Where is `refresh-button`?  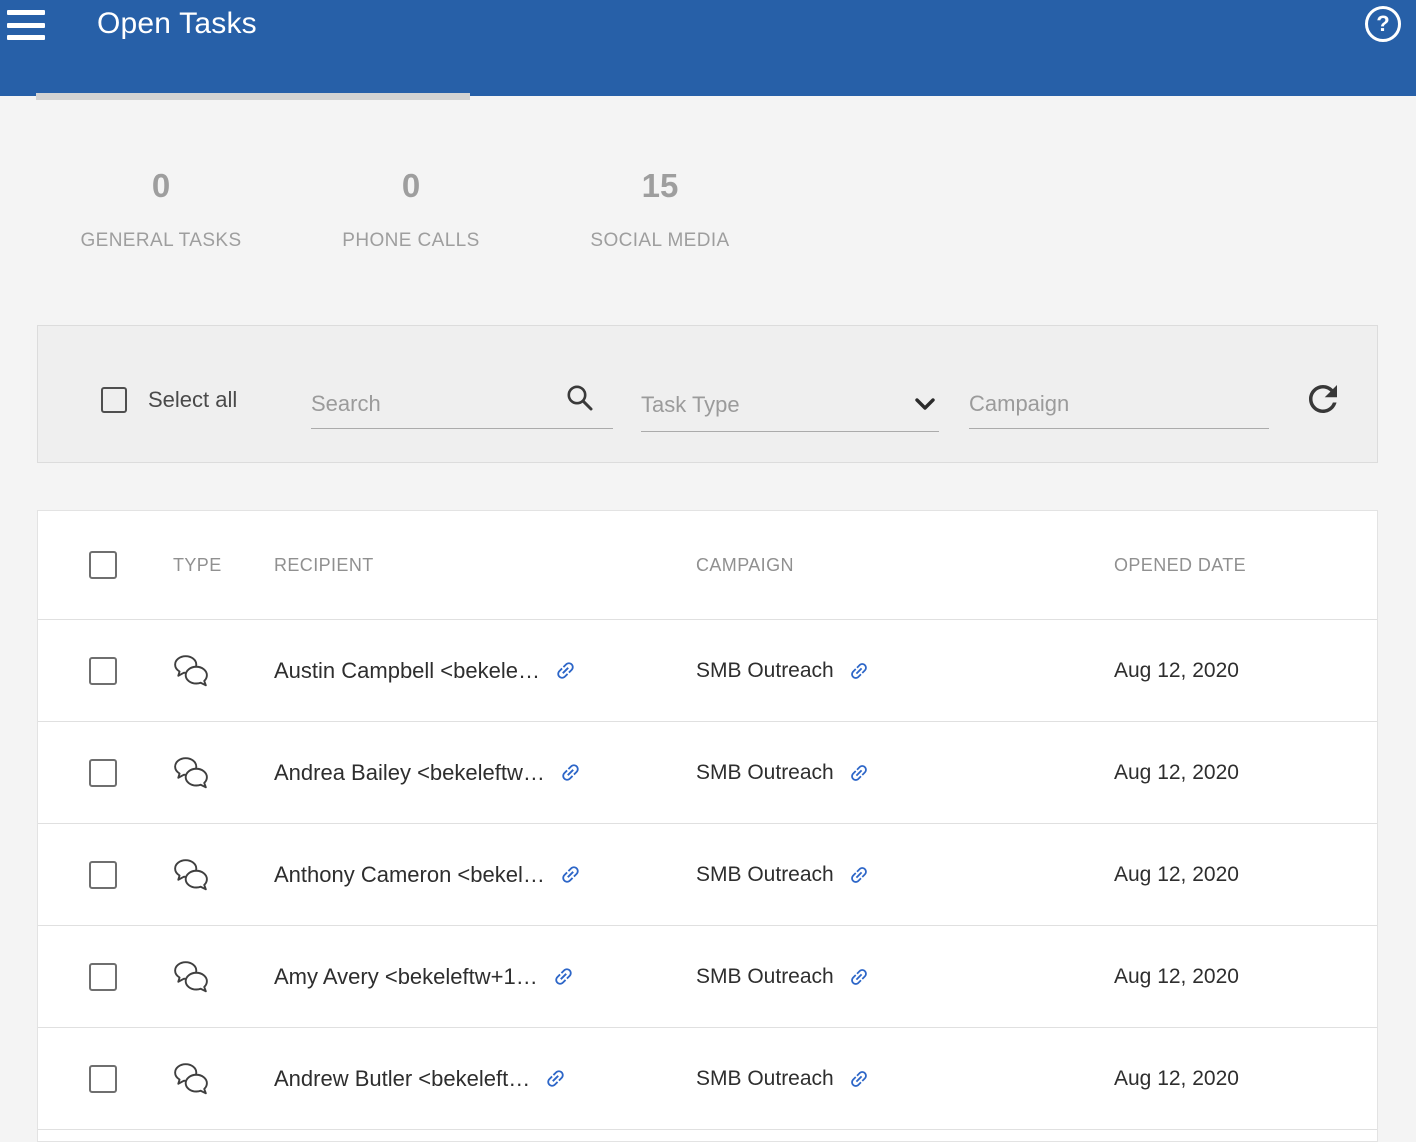 refresh-button is located at coordinates (1323, 399).